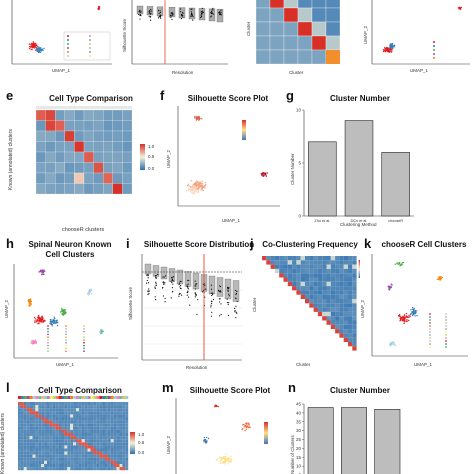 The width and height of the screenshot is (474, 474). I want to click on legend-e: 1.0 0.5 0.0, so click(147, 157).